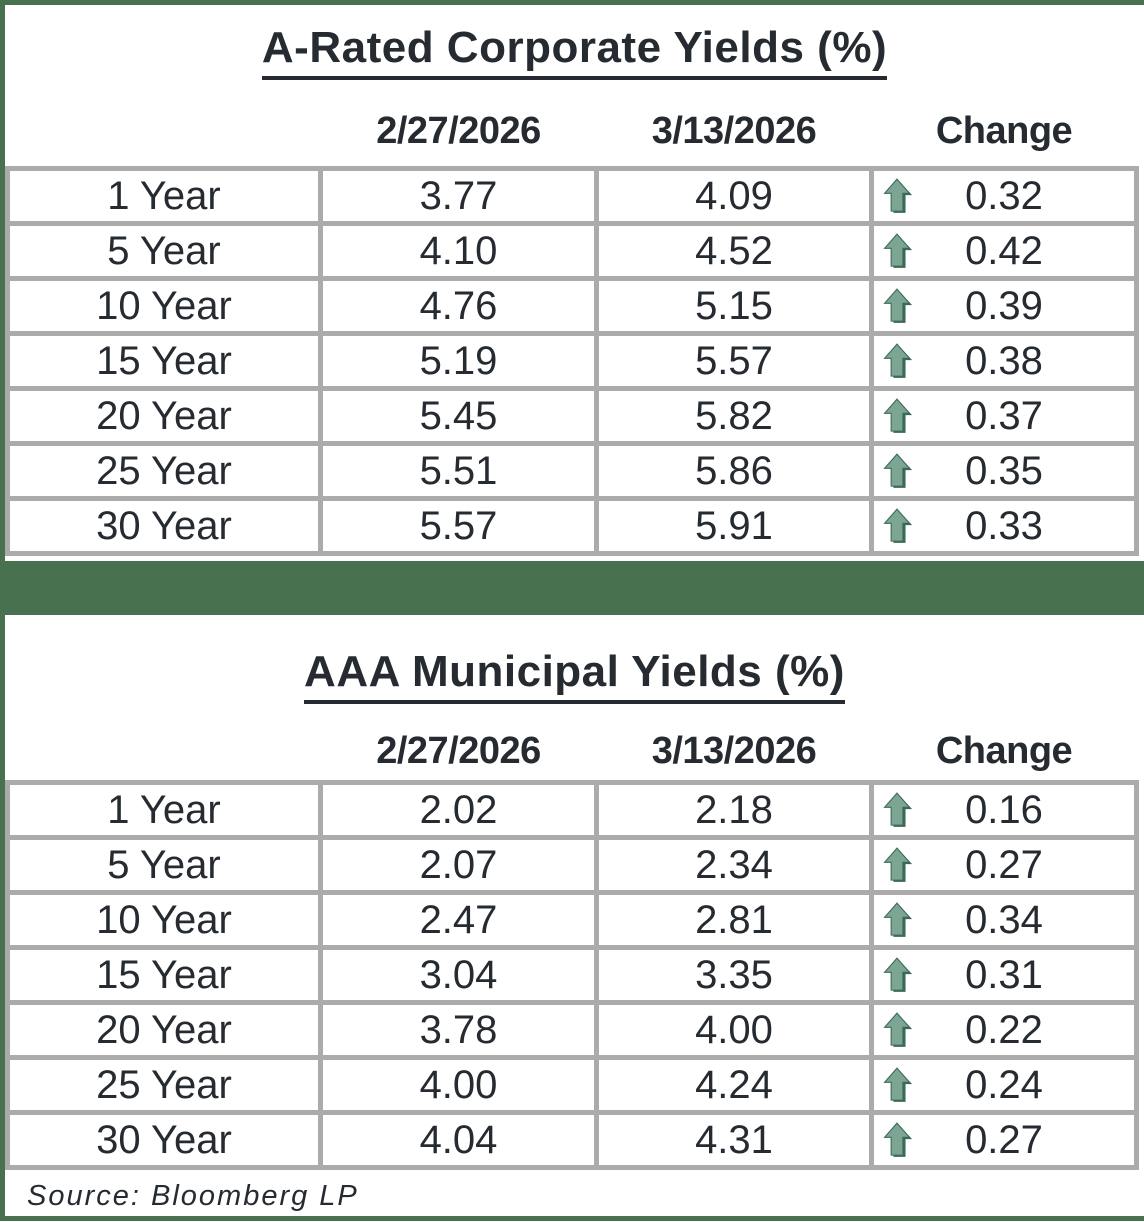 This screenshot has height=1222, width=1144. I want to click on municipal-yields-title: AAA Municipal Yields (%), so click(574, 677).